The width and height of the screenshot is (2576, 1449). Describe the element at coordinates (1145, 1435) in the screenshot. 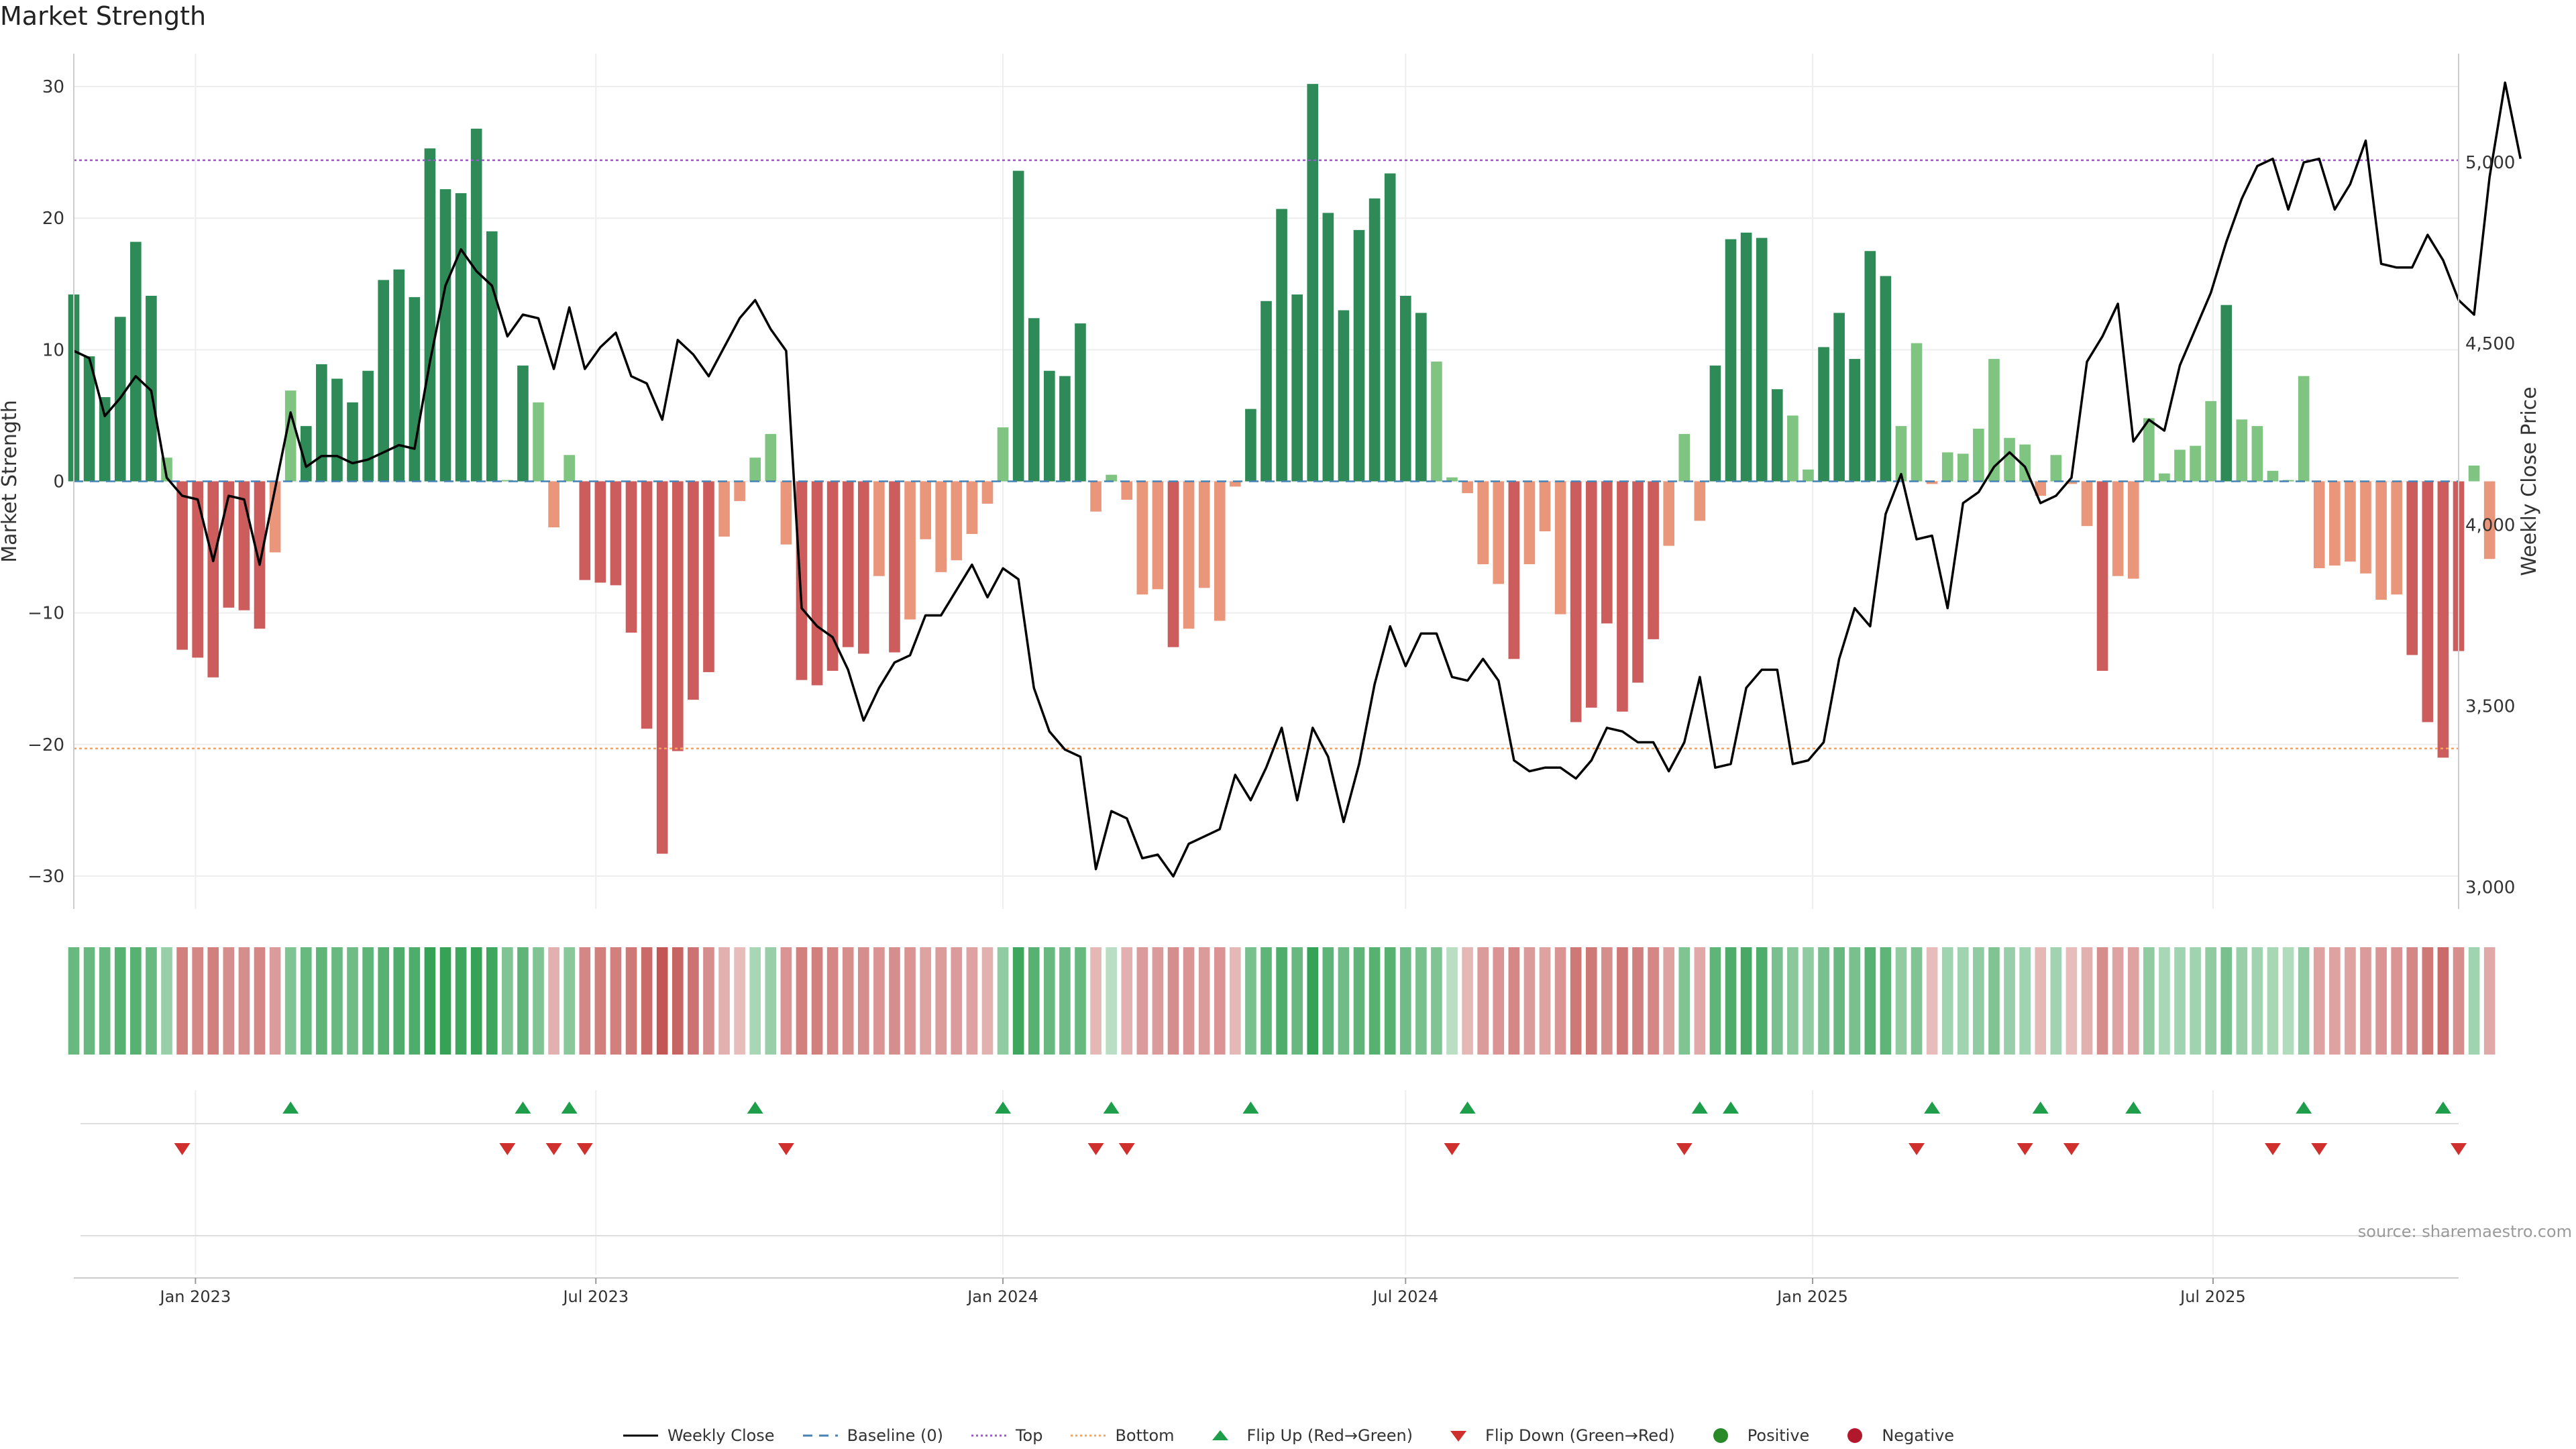

I see `legend-label: Bottom` at that location.